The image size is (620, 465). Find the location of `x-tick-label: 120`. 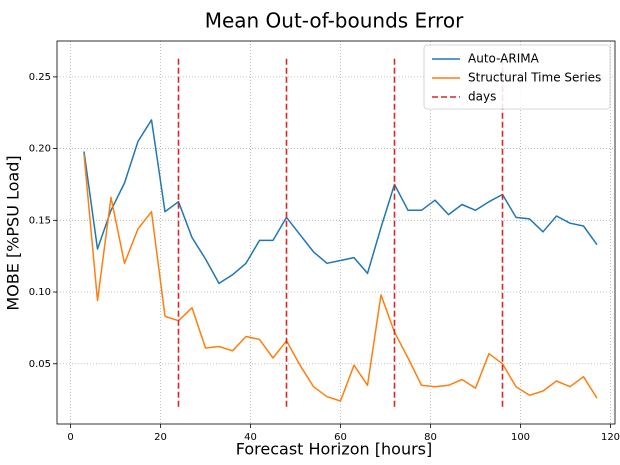

x-tick-label: 120 is located at coordinates (610, 437).